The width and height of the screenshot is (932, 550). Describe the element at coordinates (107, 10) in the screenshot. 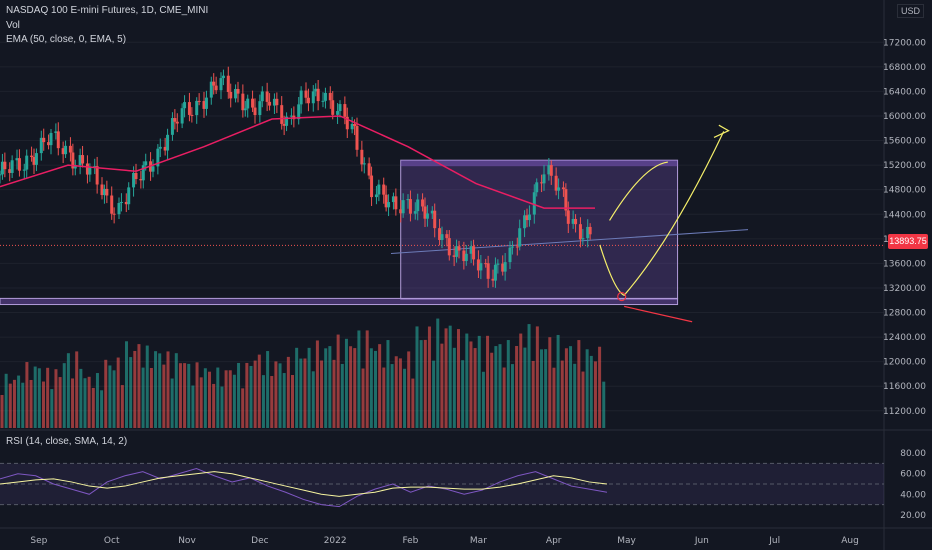

I see `symbol-legend: NASDAQ 100 E-mini Futures, 1D, CME_MINI` at that location.